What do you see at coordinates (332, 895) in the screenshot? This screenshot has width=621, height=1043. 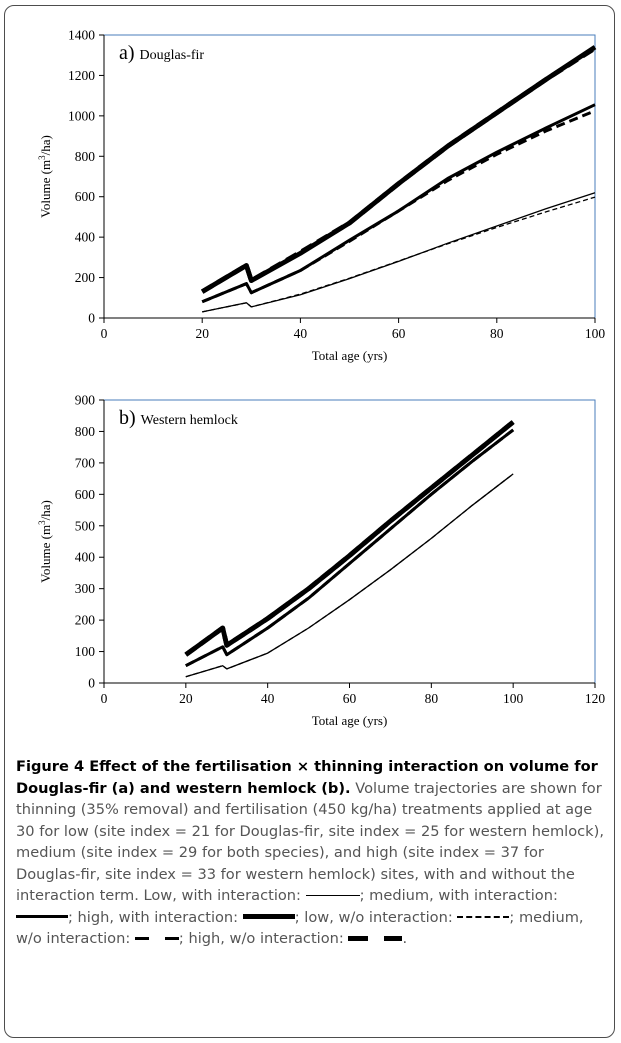 I see `legend-swatch-low-with` at bounding box center [332, 895].